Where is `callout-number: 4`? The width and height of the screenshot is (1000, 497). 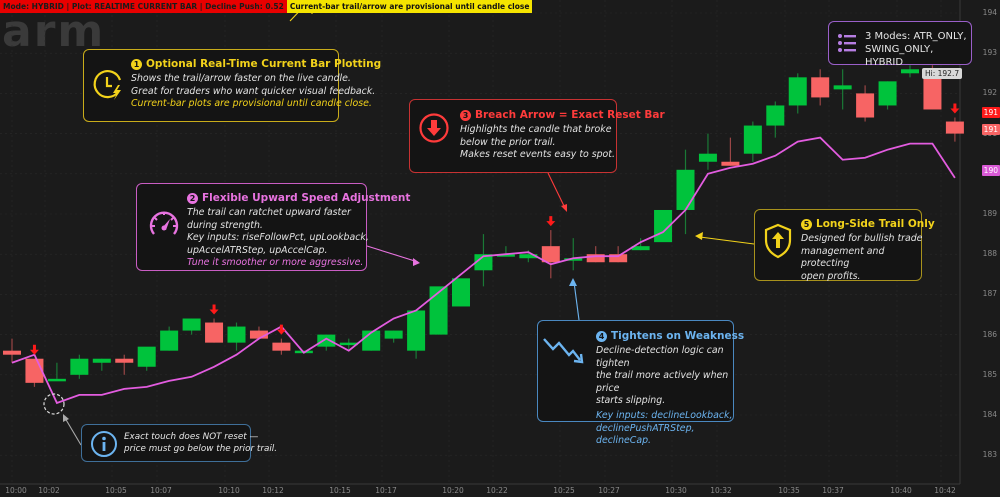 callout-number: 4 is located at coordinates (601, 336).